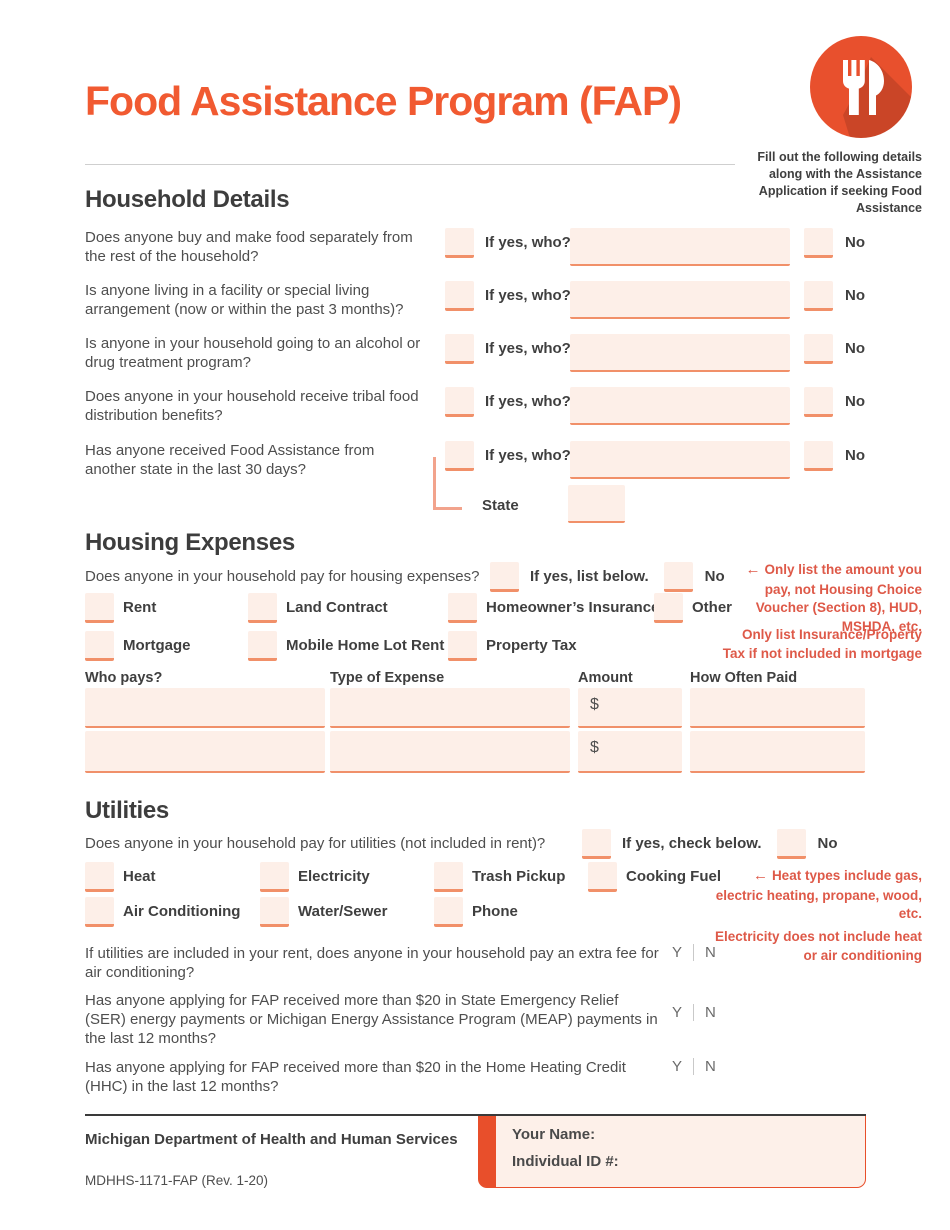 This screenshot has height=1230, width=950. I want to click on state-input, so click(596, 504).